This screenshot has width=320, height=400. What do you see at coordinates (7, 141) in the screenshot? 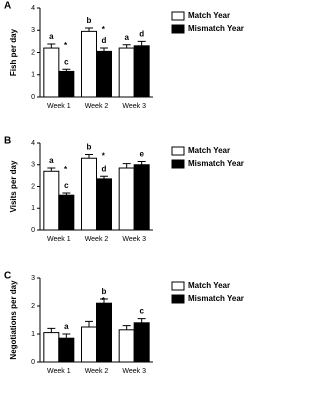
I see `panel-label: B` at bounding box center [7, 141].